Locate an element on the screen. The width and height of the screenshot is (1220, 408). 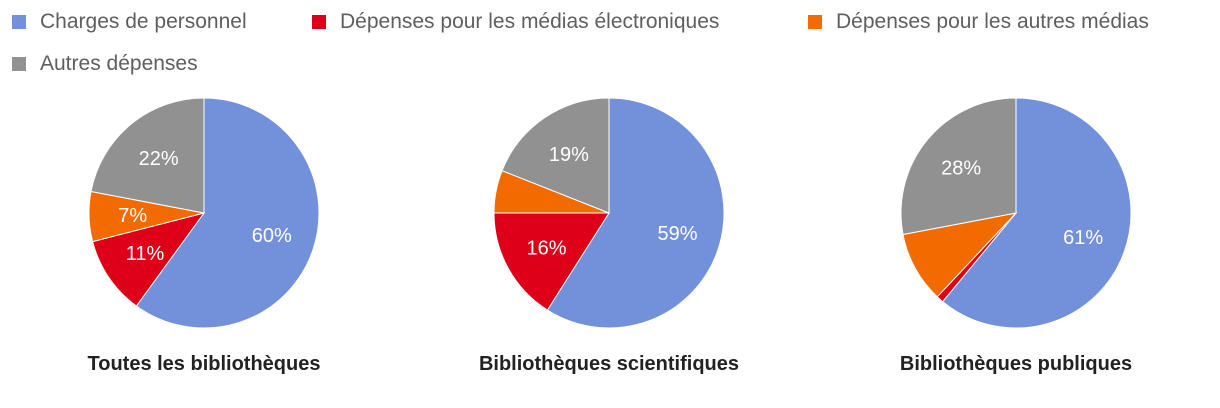
legend-item-other-expenses: Autres dépenses is located at coordinates (105, 64).